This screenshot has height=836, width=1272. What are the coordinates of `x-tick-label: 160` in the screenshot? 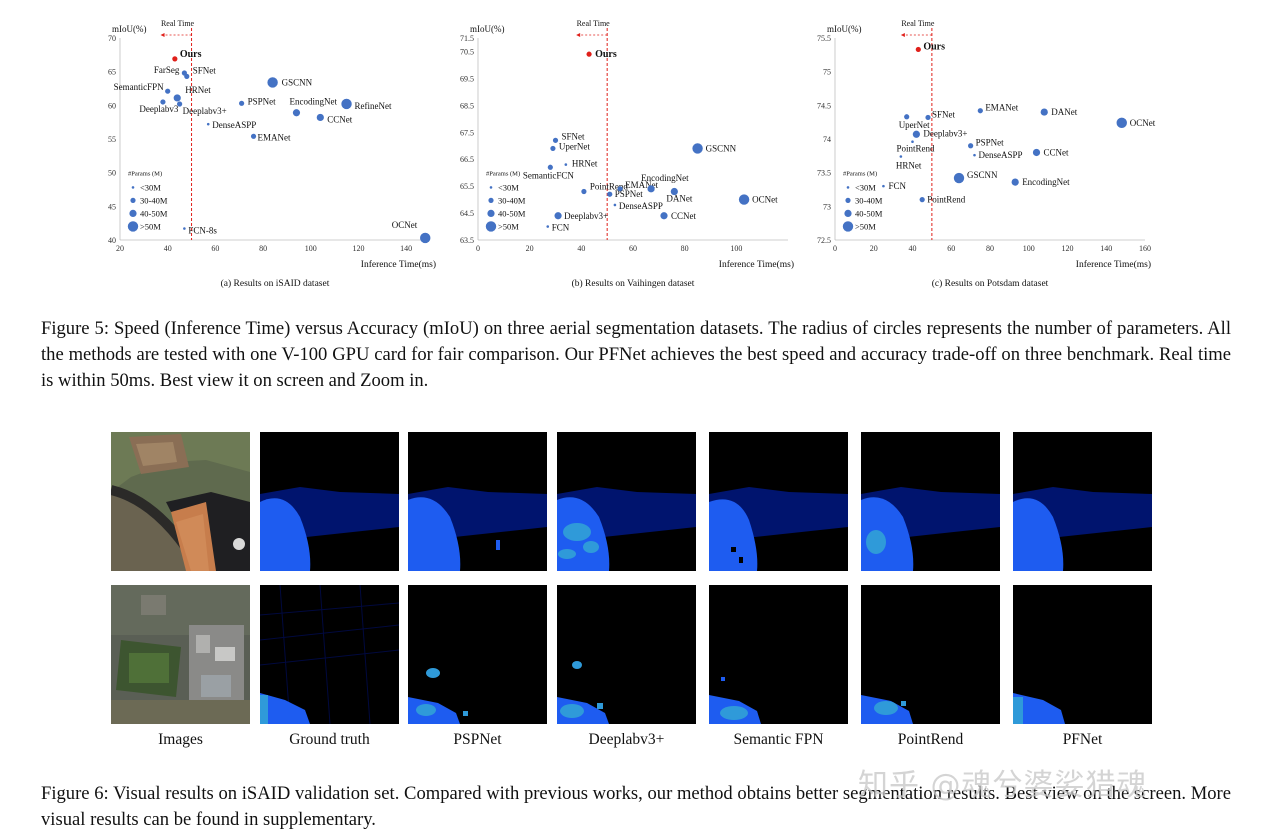 It's located at (1145, 248).